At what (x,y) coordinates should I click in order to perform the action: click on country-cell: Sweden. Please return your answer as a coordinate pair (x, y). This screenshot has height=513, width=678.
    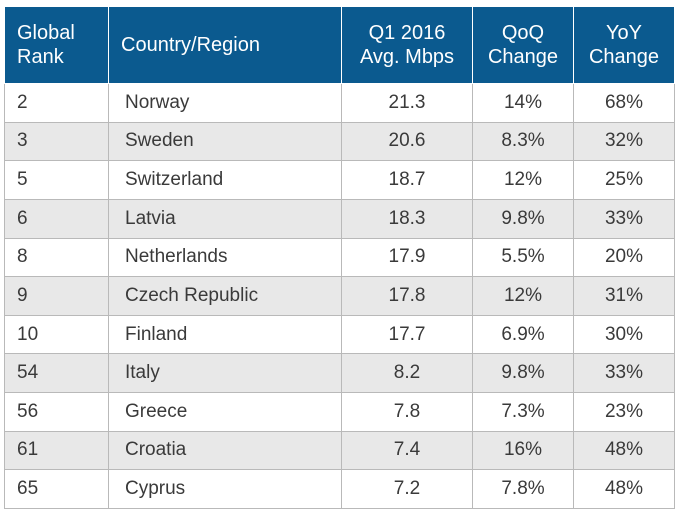
    Looking at the image, I should click on (225, 141).